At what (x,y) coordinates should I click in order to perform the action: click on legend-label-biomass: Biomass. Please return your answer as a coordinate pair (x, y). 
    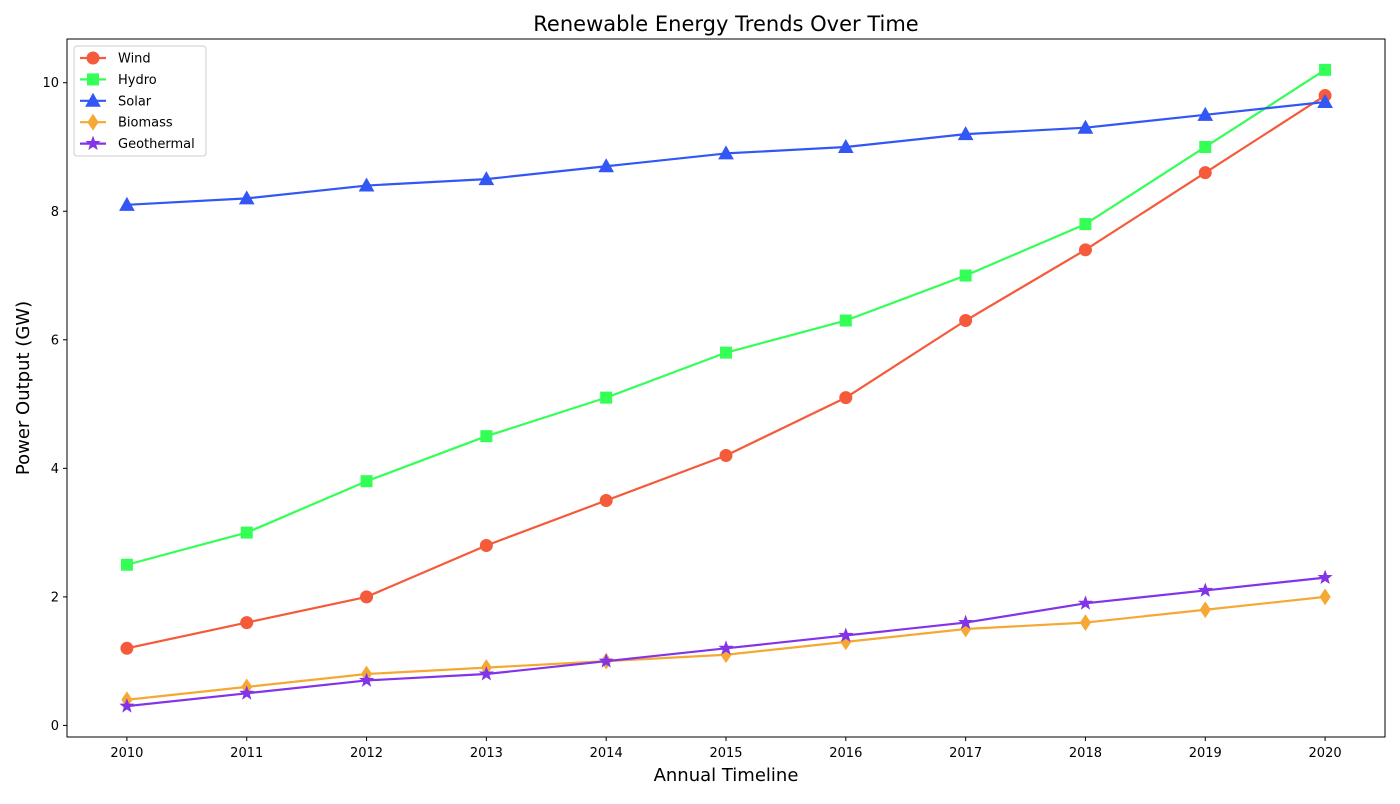
    Looking at the image, I should click on (145, 123).